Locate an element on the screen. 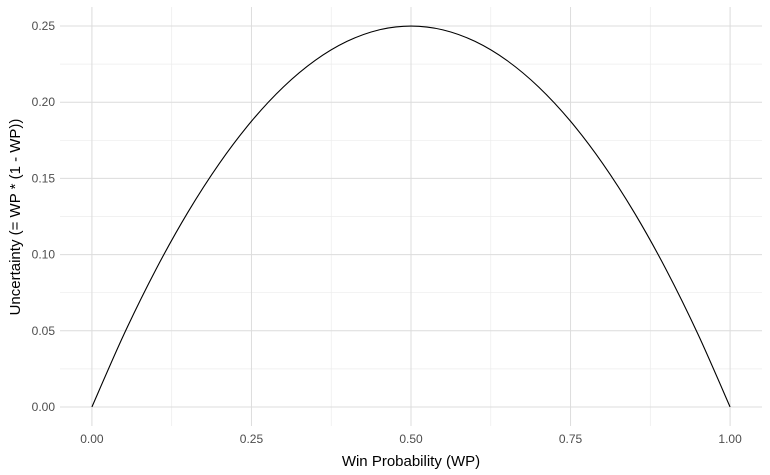 The height and width of the screenshot is (475, 770). y-tick-label: 0.20 is located at coordinates (44, 102).